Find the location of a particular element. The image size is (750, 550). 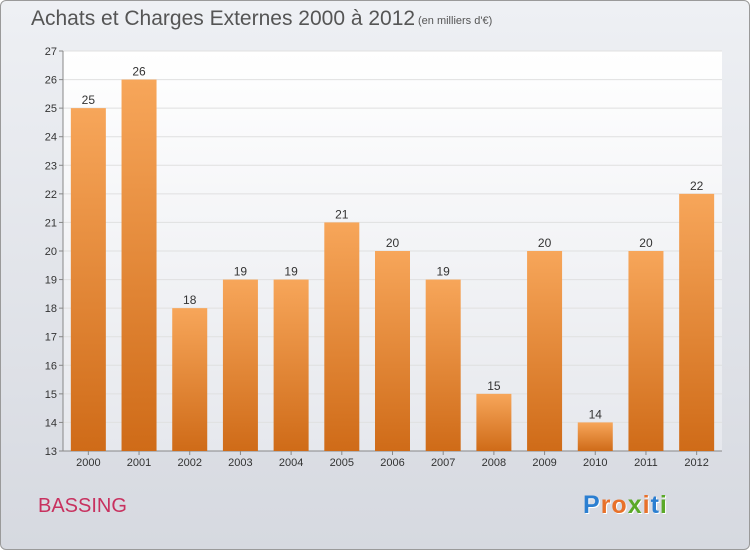

y-tick-label: 21 is located at coordinates (51, 223).